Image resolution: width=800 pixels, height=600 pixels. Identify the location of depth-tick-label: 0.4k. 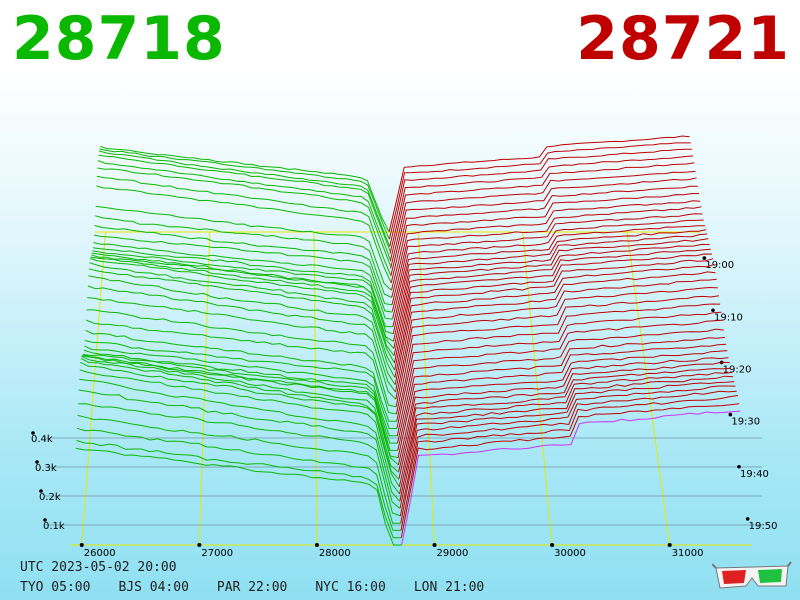
(42, 439).